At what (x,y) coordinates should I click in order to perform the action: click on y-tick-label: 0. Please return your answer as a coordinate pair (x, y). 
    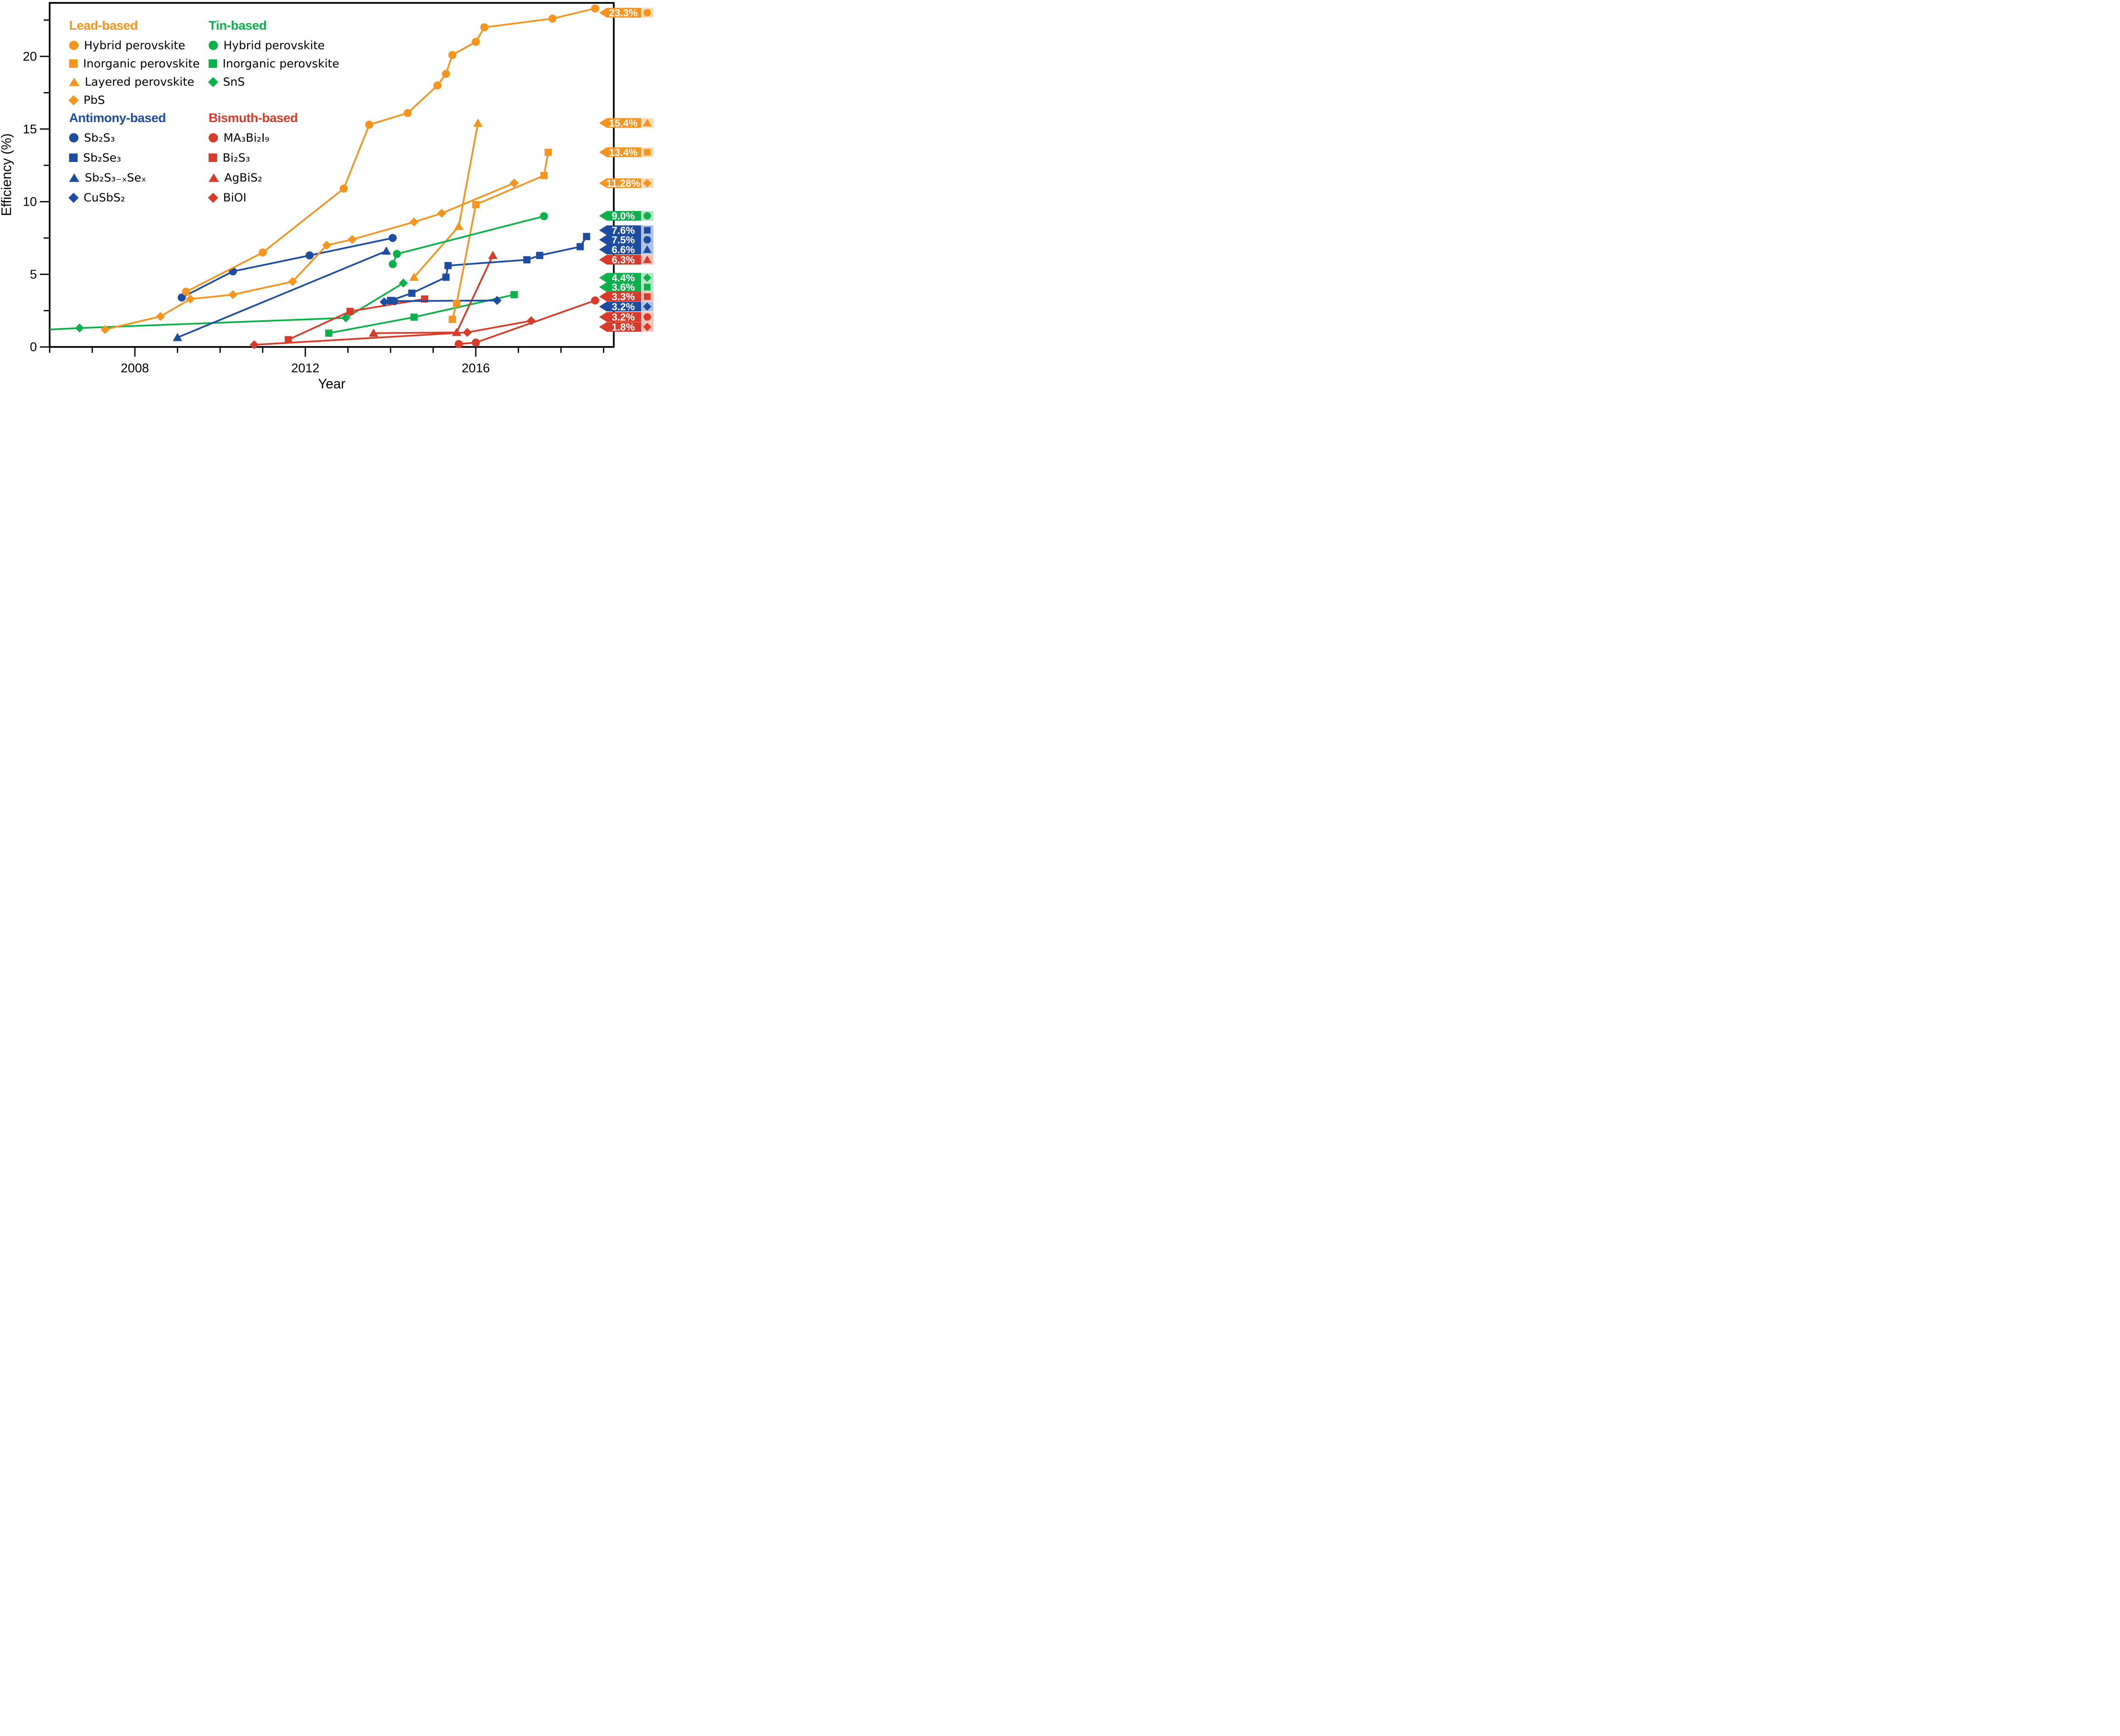
    Looking at the image, I should click on (33, 347).